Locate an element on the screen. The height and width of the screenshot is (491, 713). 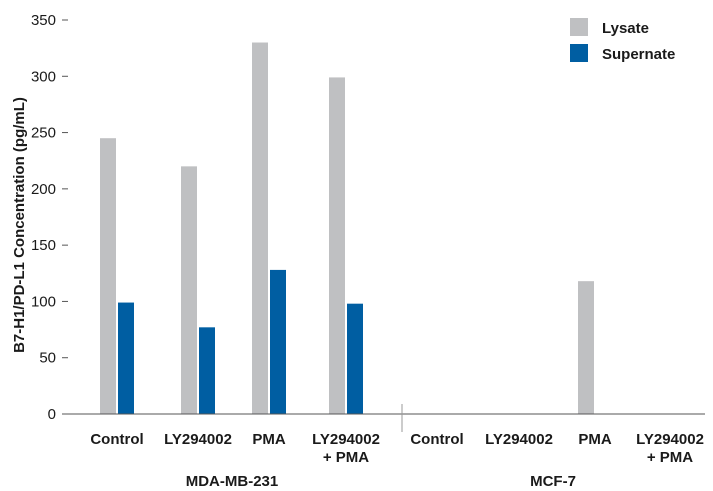
y-tick-label: 100 is located at coordinates (43, 301).